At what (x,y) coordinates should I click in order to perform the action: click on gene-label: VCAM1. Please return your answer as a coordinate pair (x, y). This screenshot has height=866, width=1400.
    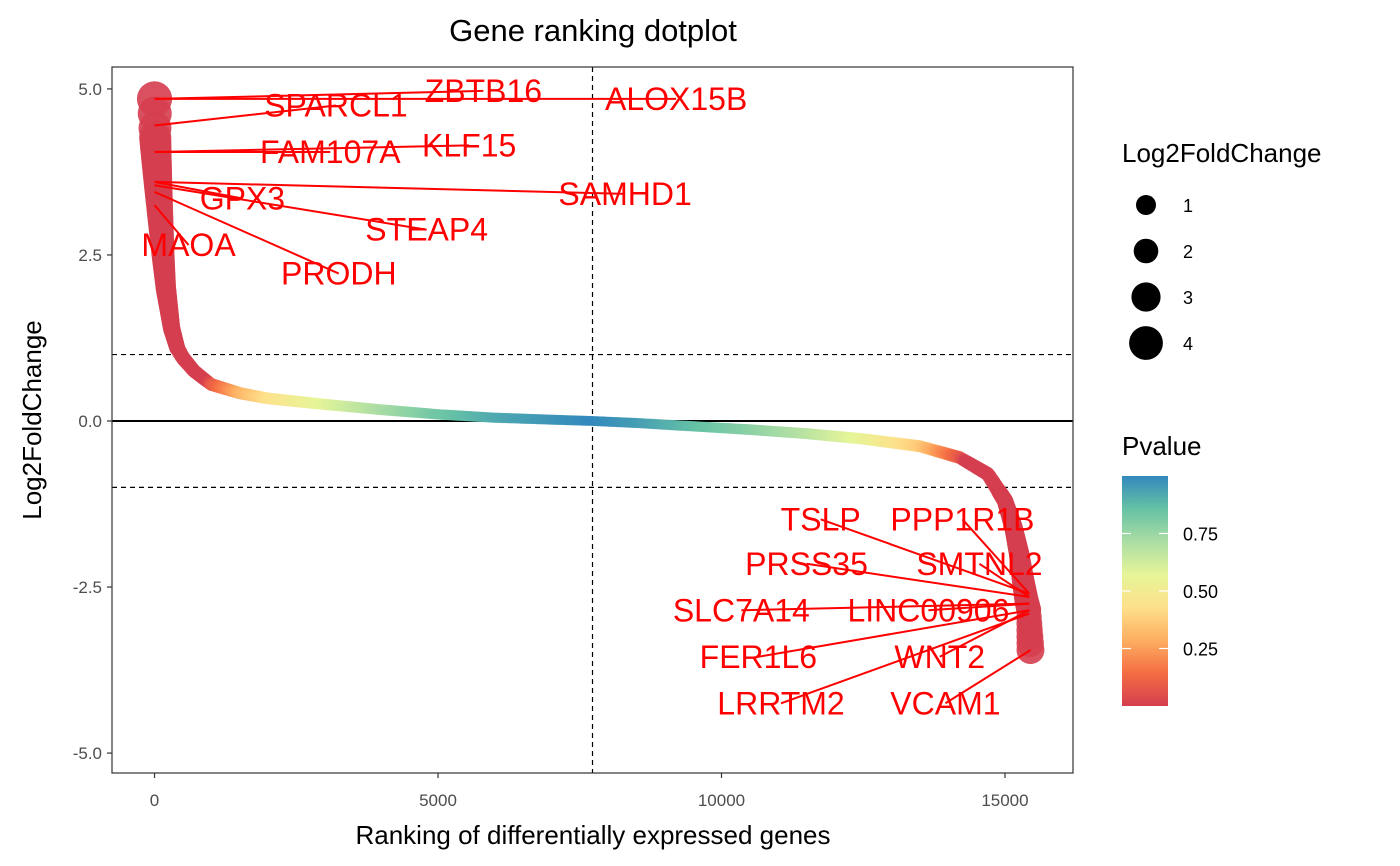
    Looking at the image, I should click on (945, 703).